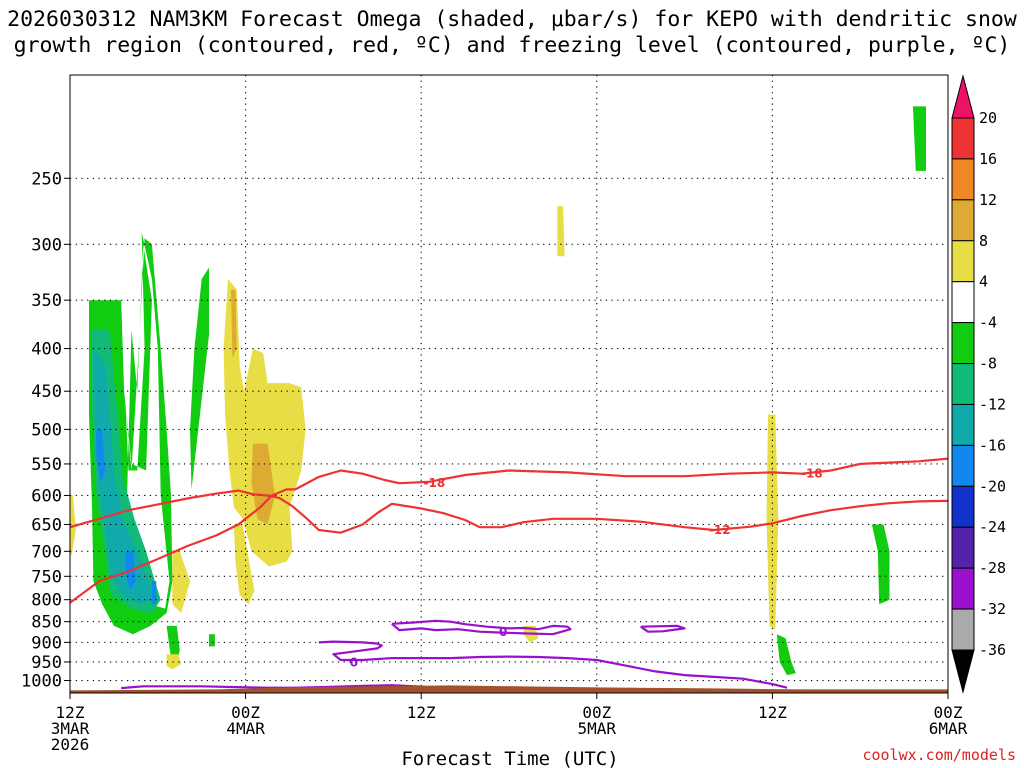 The width and height of the screenshot is (1024, 768). Describe the element at coordinates (983, 241) in the screenshot. I see `colorbar-label: 8` at that location.